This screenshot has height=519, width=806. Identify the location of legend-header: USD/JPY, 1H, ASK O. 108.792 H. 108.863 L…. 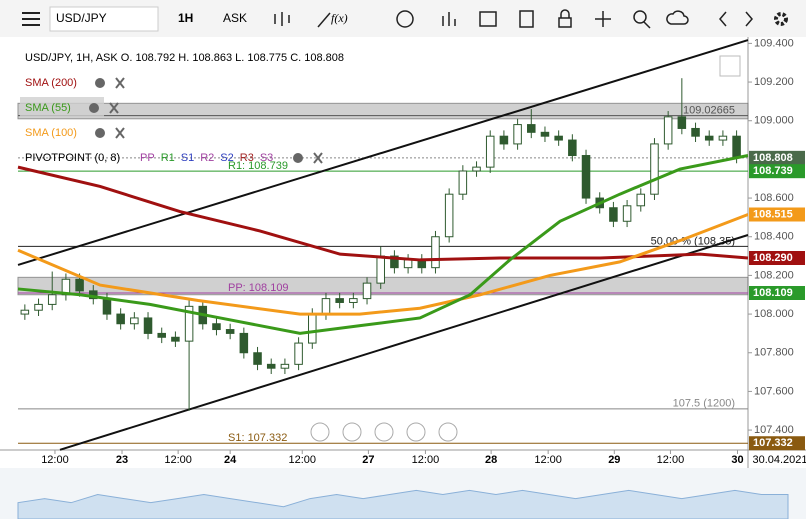
(184, 58).